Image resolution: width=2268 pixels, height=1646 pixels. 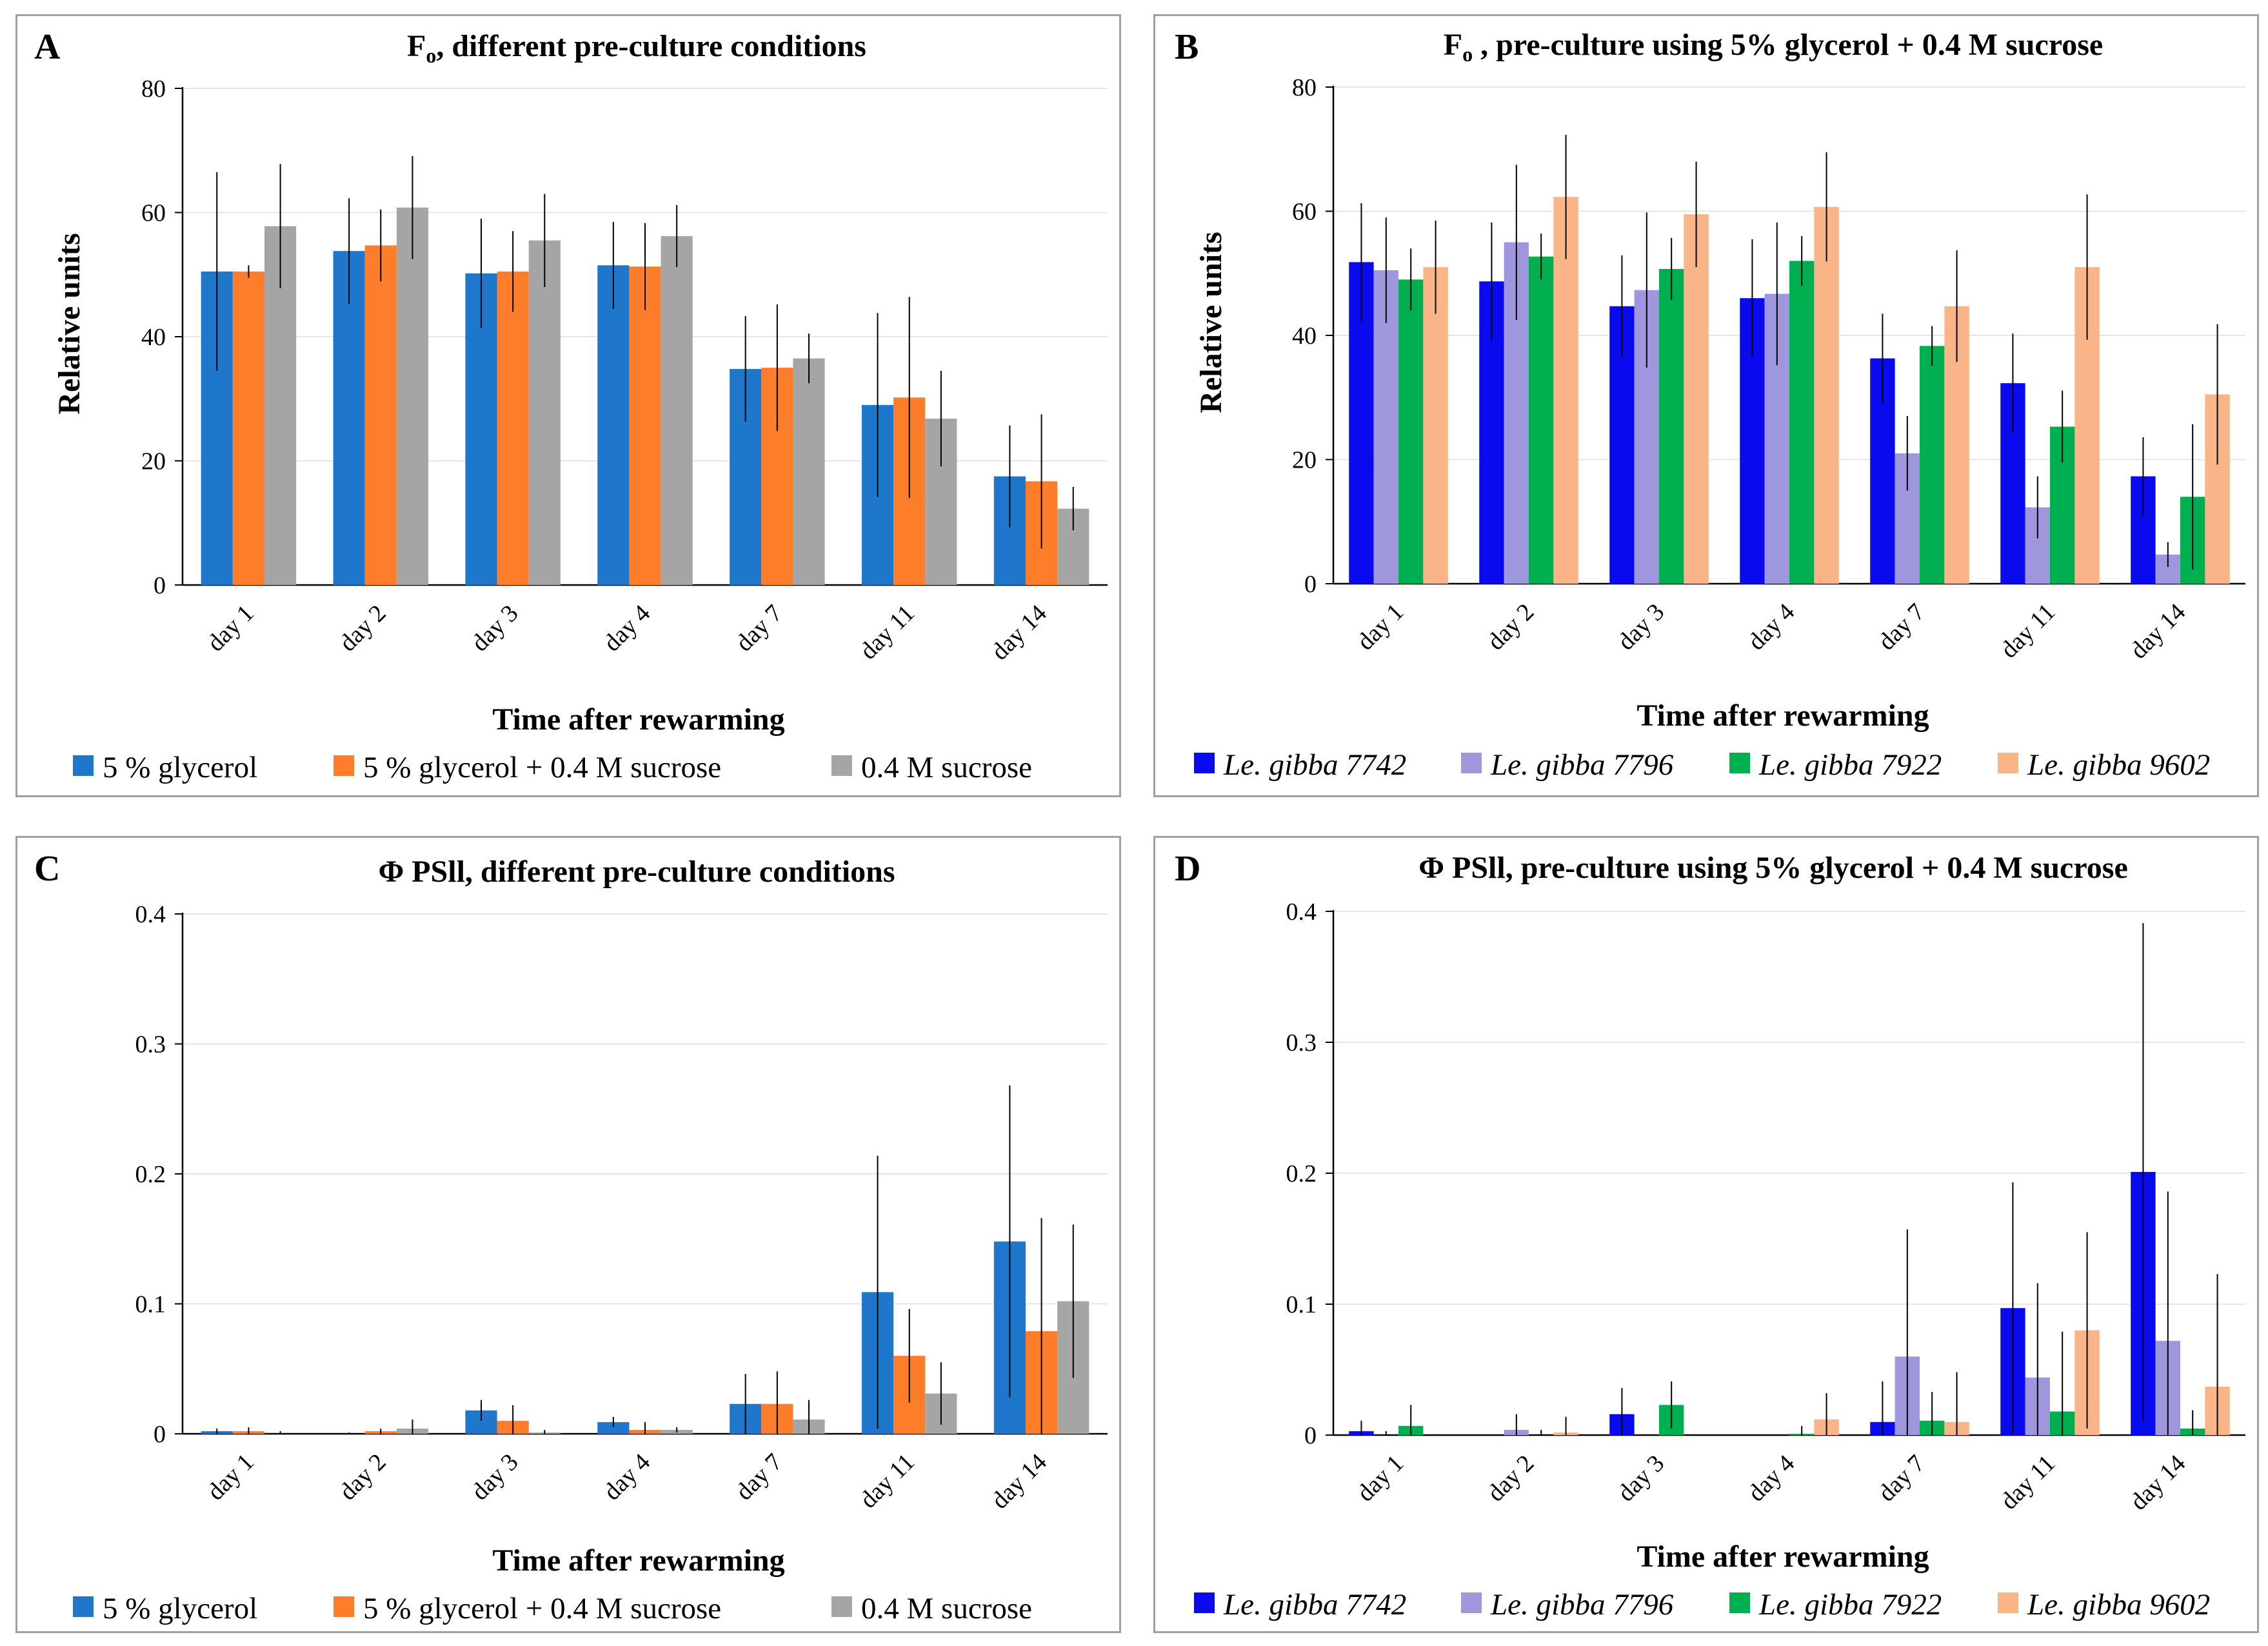 I want to click on ytick-label-d-3: 0.3, so click(x=1302, y=1042).